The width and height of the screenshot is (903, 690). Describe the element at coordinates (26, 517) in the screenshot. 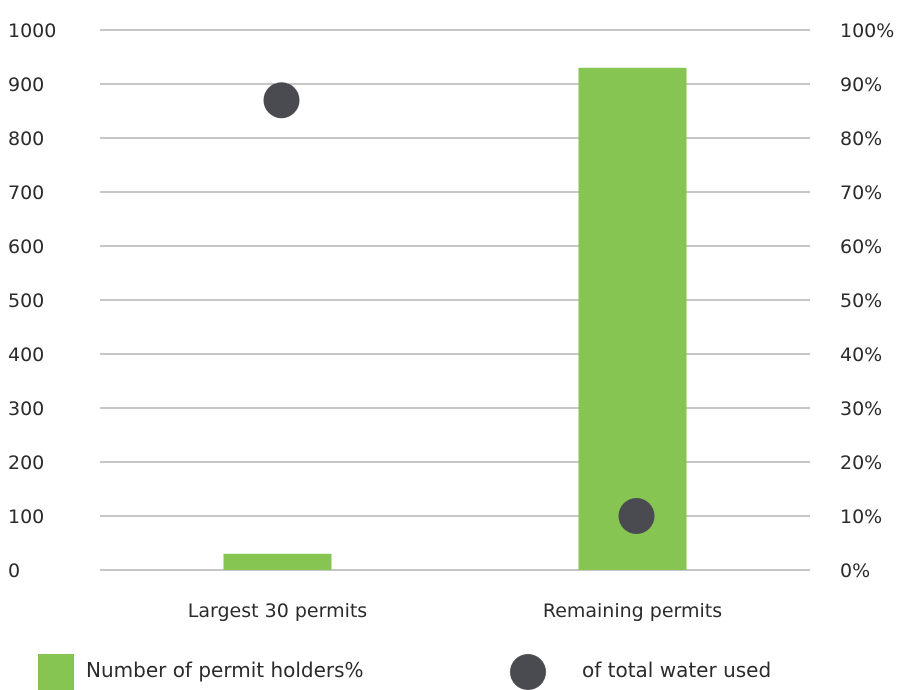

I see `left-tick-label: 100` at that location.